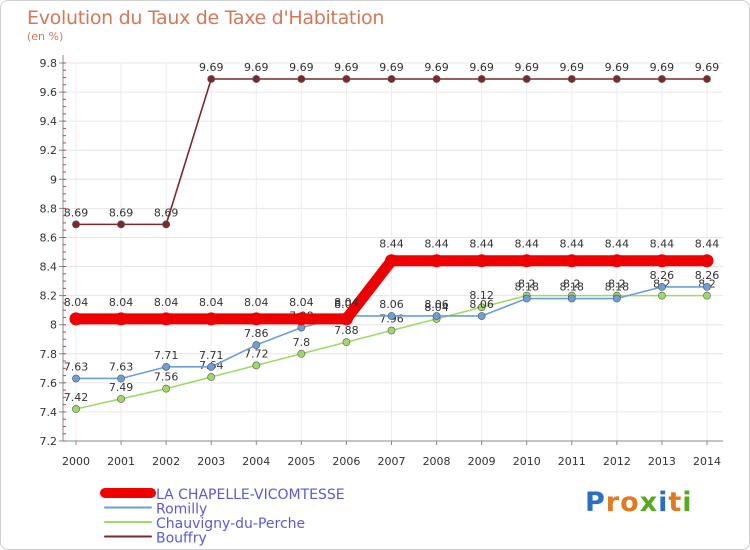 The height and width of the screenshot is (550, 750). Describe the element at coordinates (49, 92) in the screenshot. I see `y-tick-label: 9.6` at that location.